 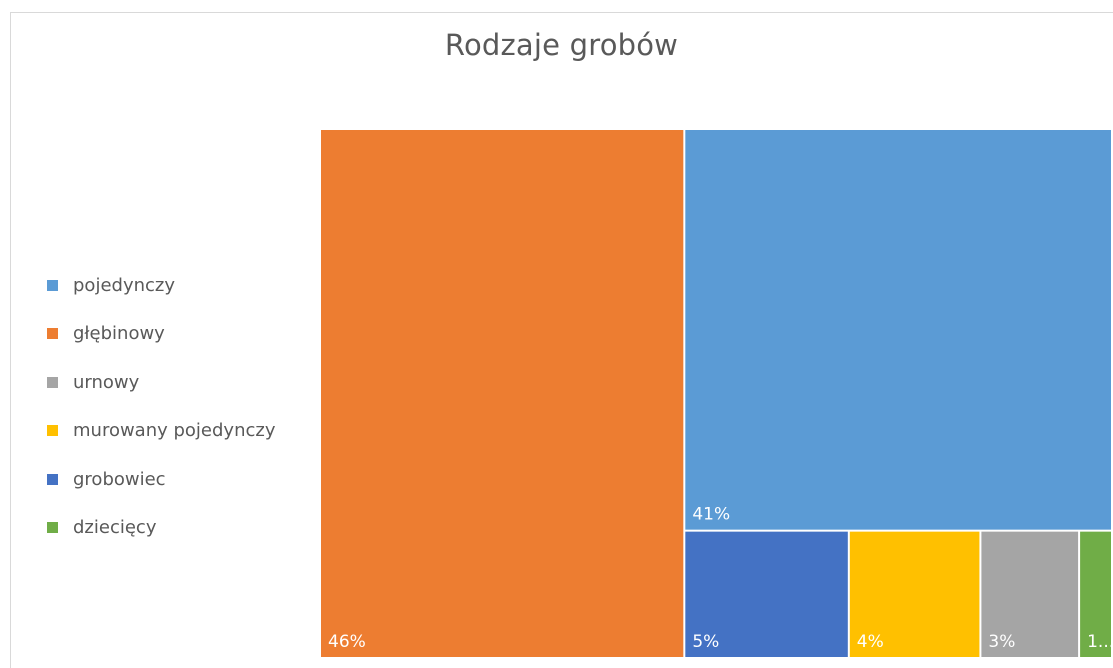 What do you see at coordinates (52, 528) in the screenshot?
I see `legend-swatch-dzieciecy` at bounding box center [52, 528].